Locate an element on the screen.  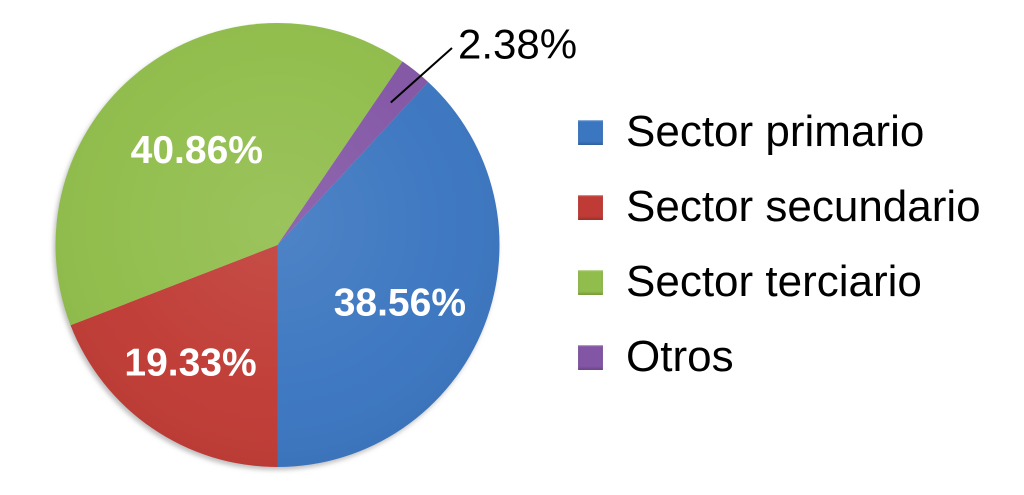
legend-label-sector-terciario: Sector terciario is located at coordinates (774, 281).